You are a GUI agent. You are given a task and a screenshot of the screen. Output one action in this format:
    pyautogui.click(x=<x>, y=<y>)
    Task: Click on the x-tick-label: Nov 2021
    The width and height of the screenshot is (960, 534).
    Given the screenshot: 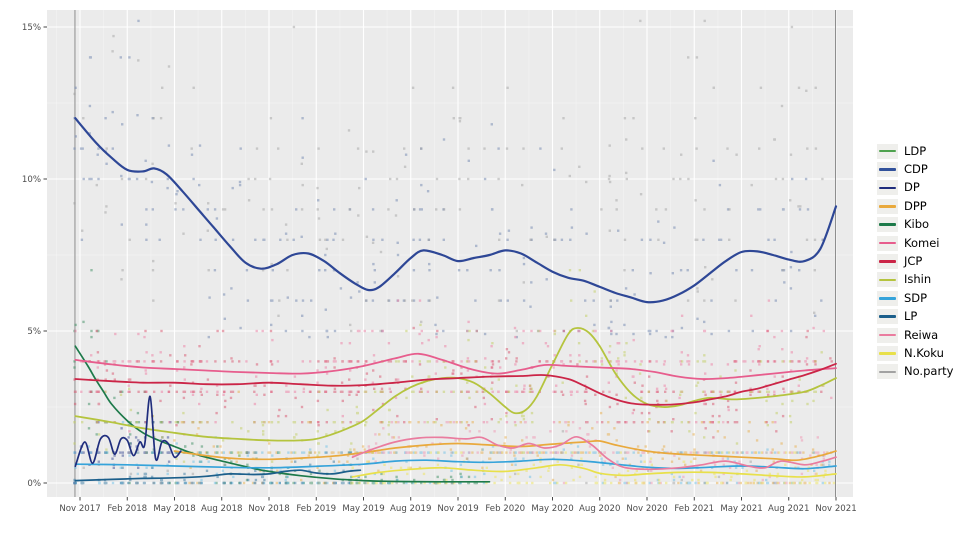 What is the action you would take?
    pyautogui.click(x=835, y=509)
    